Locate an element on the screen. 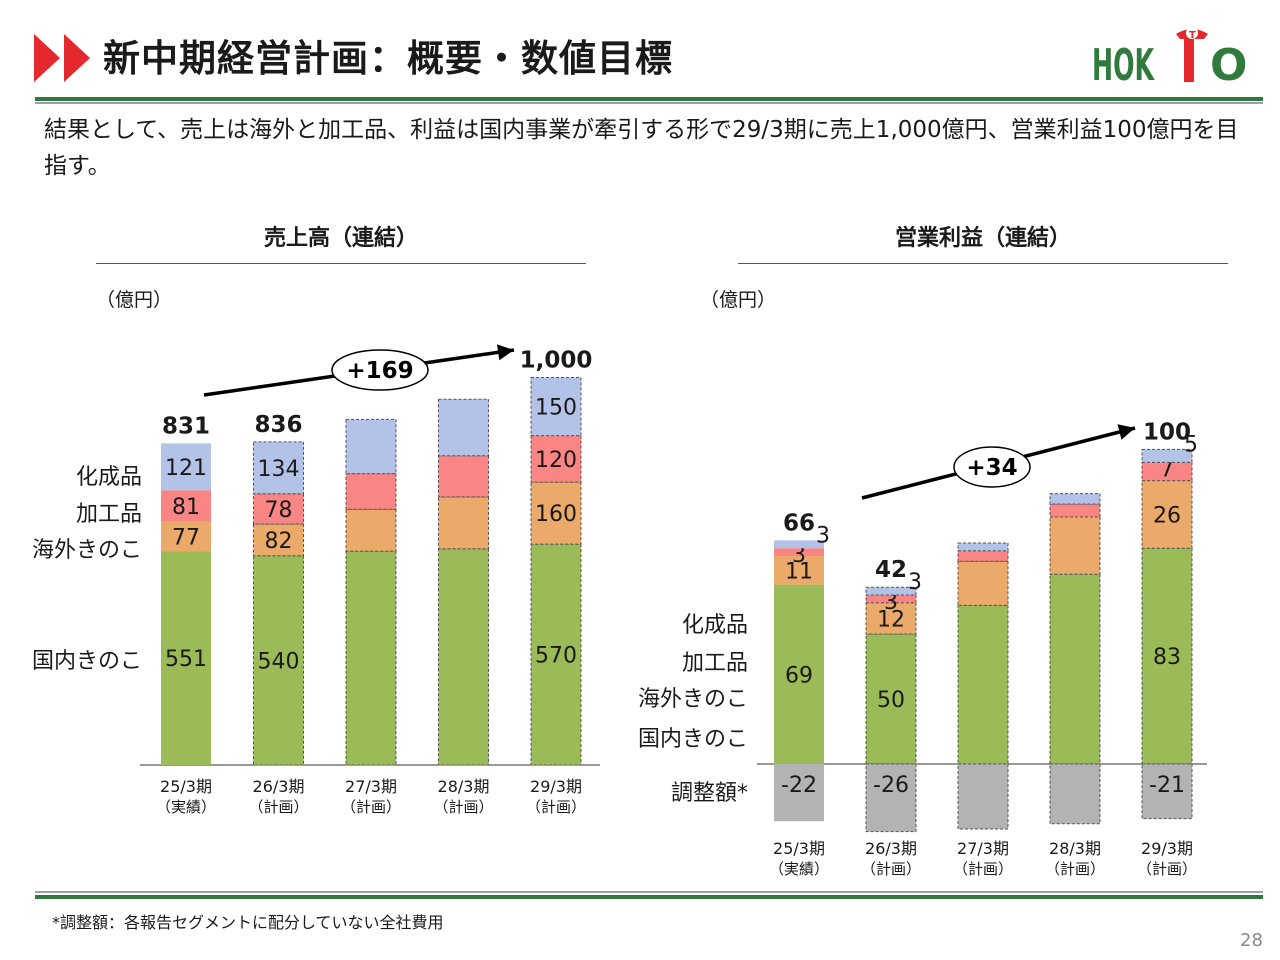 The height and width of the screenshot is (960, 1280). sales-total-label: 831 is located at coordinates (186, 426).